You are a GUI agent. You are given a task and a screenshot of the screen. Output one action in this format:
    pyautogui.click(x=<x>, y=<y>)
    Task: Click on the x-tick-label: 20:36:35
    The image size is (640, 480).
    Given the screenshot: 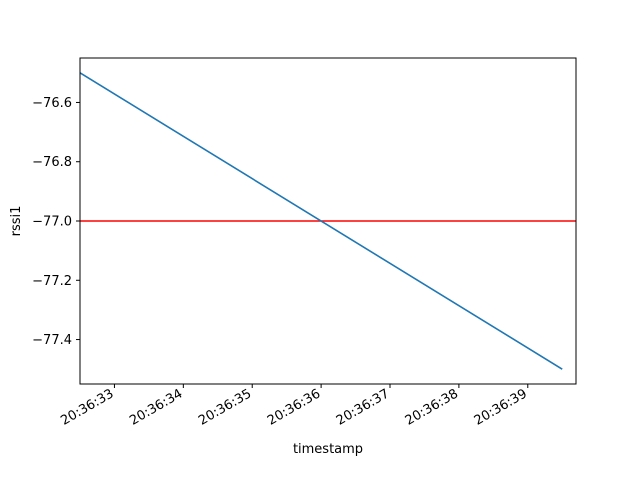 What is the action you would take?
    pyautogui.click(x=225, y=407)
    